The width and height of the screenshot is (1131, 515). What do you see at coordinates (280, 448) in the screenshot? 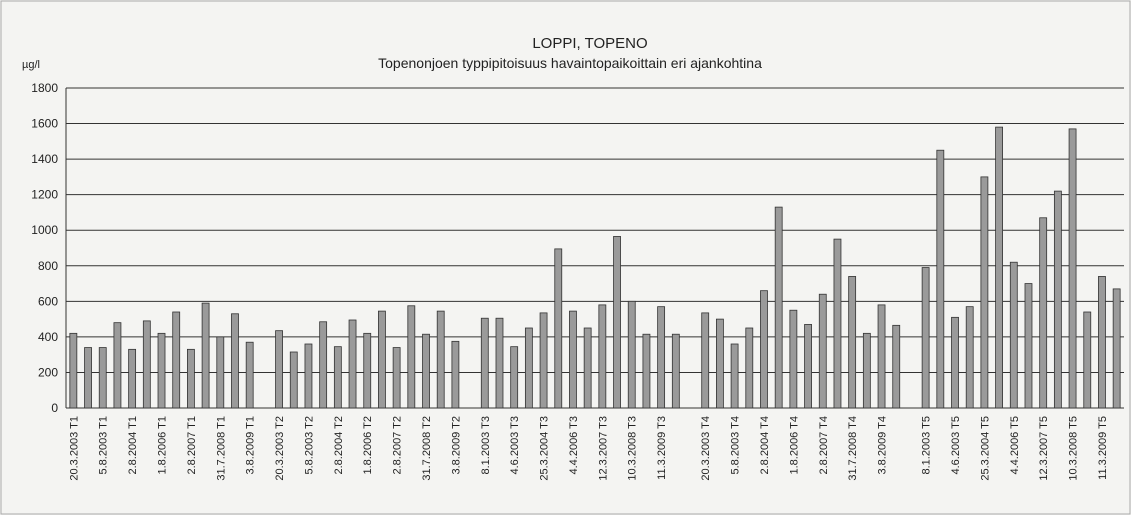
I see `x-tick-label: 20.3.2003 T2` at bounding box center [280, 448].